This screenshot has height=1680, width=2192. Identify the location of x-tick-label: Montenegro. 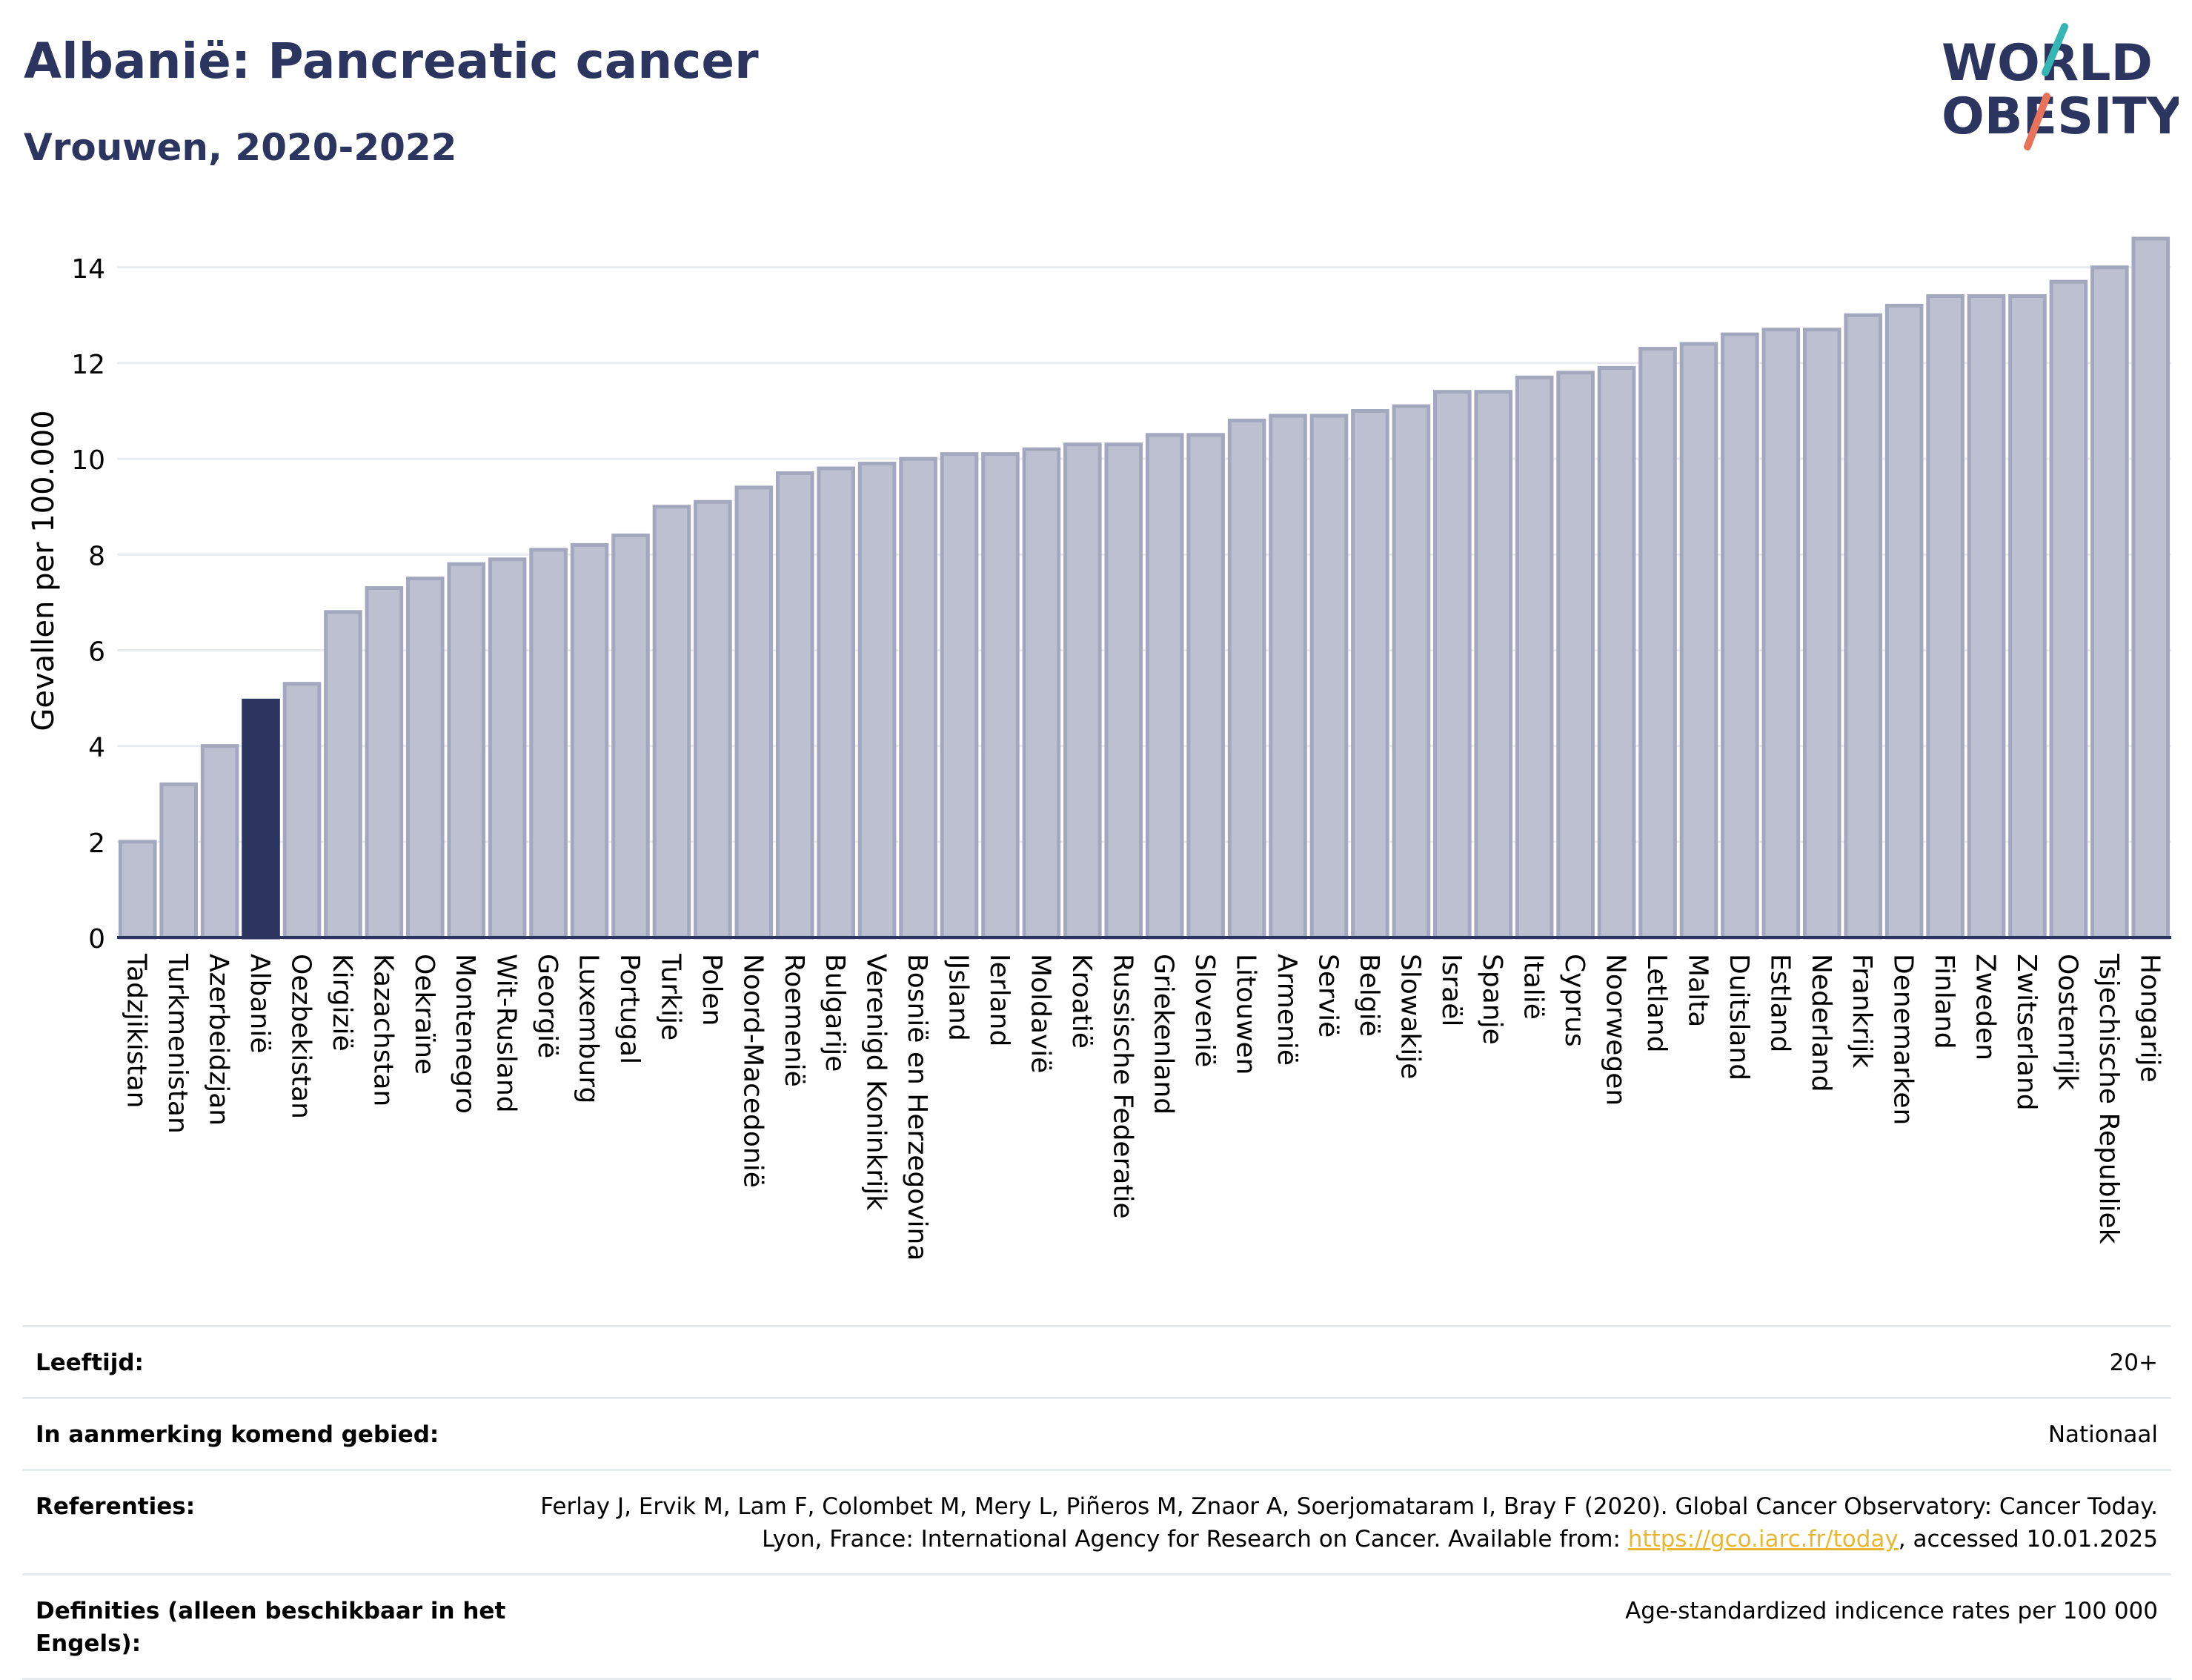
(465, 1034).